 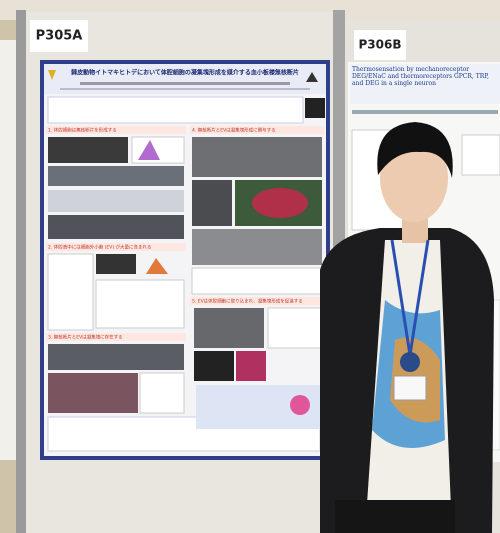 What do you see at coordinates (395, 516) in the screenshot?
I see `pants` at bounding box center [395, 516].